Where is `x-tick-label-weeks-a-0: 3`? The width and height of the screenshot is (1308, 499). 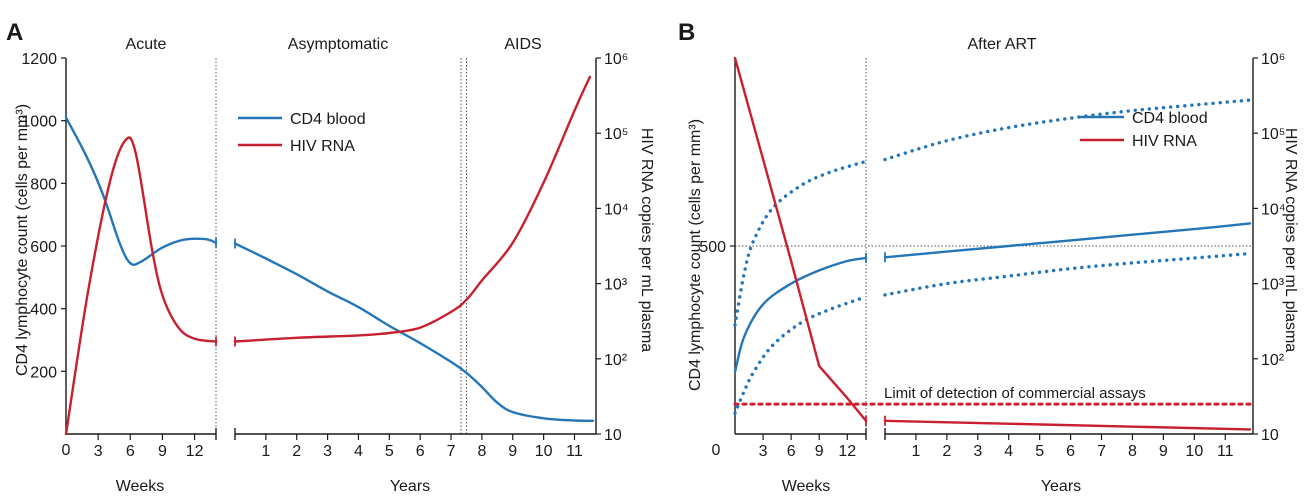
x-tick-label-weeks-a-0: 3 is located at coordinates (98, 451).